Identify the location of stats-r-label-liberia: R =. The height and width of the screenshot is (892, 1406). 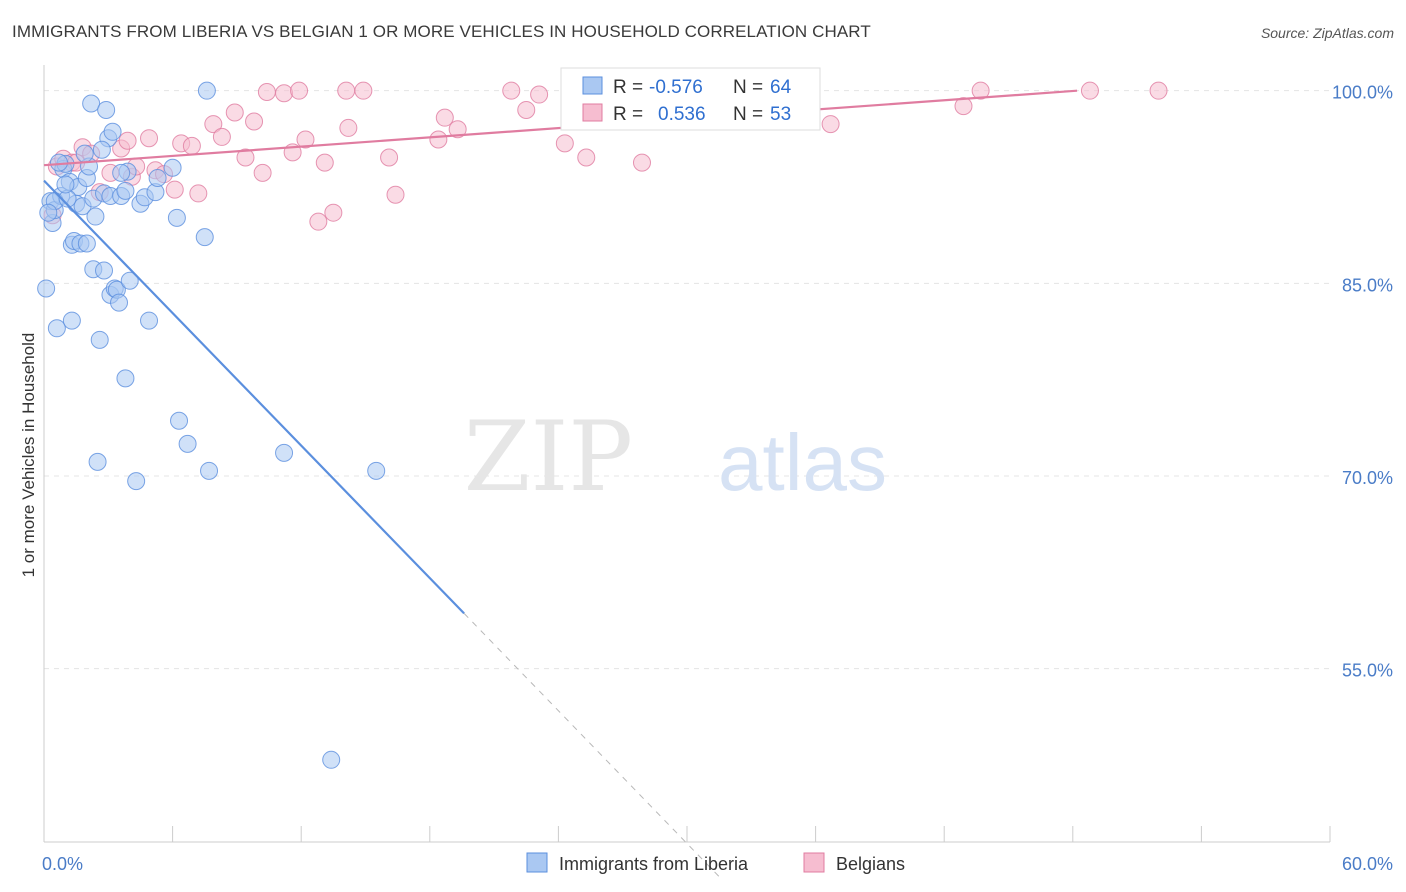
(628, 87).